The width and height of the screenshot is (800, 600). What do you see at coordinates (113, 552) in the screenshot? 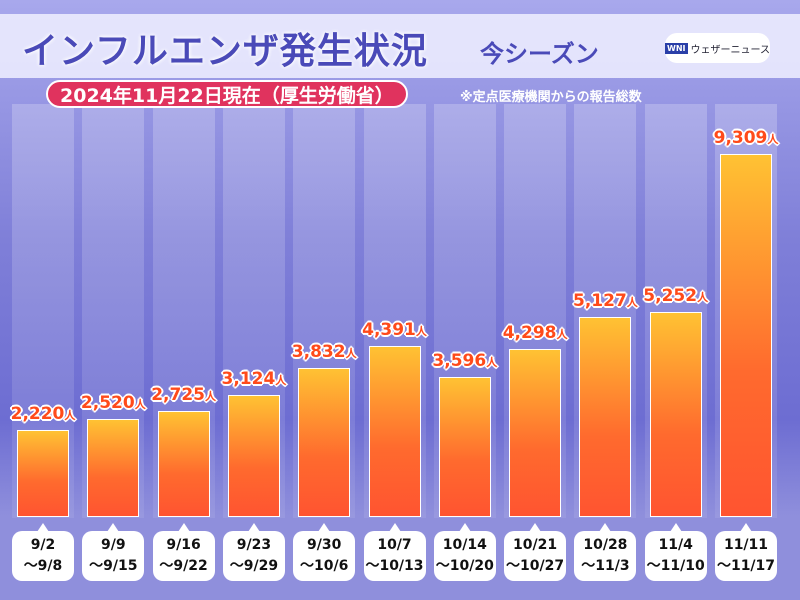
I see `x-tick-label: 9/9 ～9/15` at bounding box center [113, 552].